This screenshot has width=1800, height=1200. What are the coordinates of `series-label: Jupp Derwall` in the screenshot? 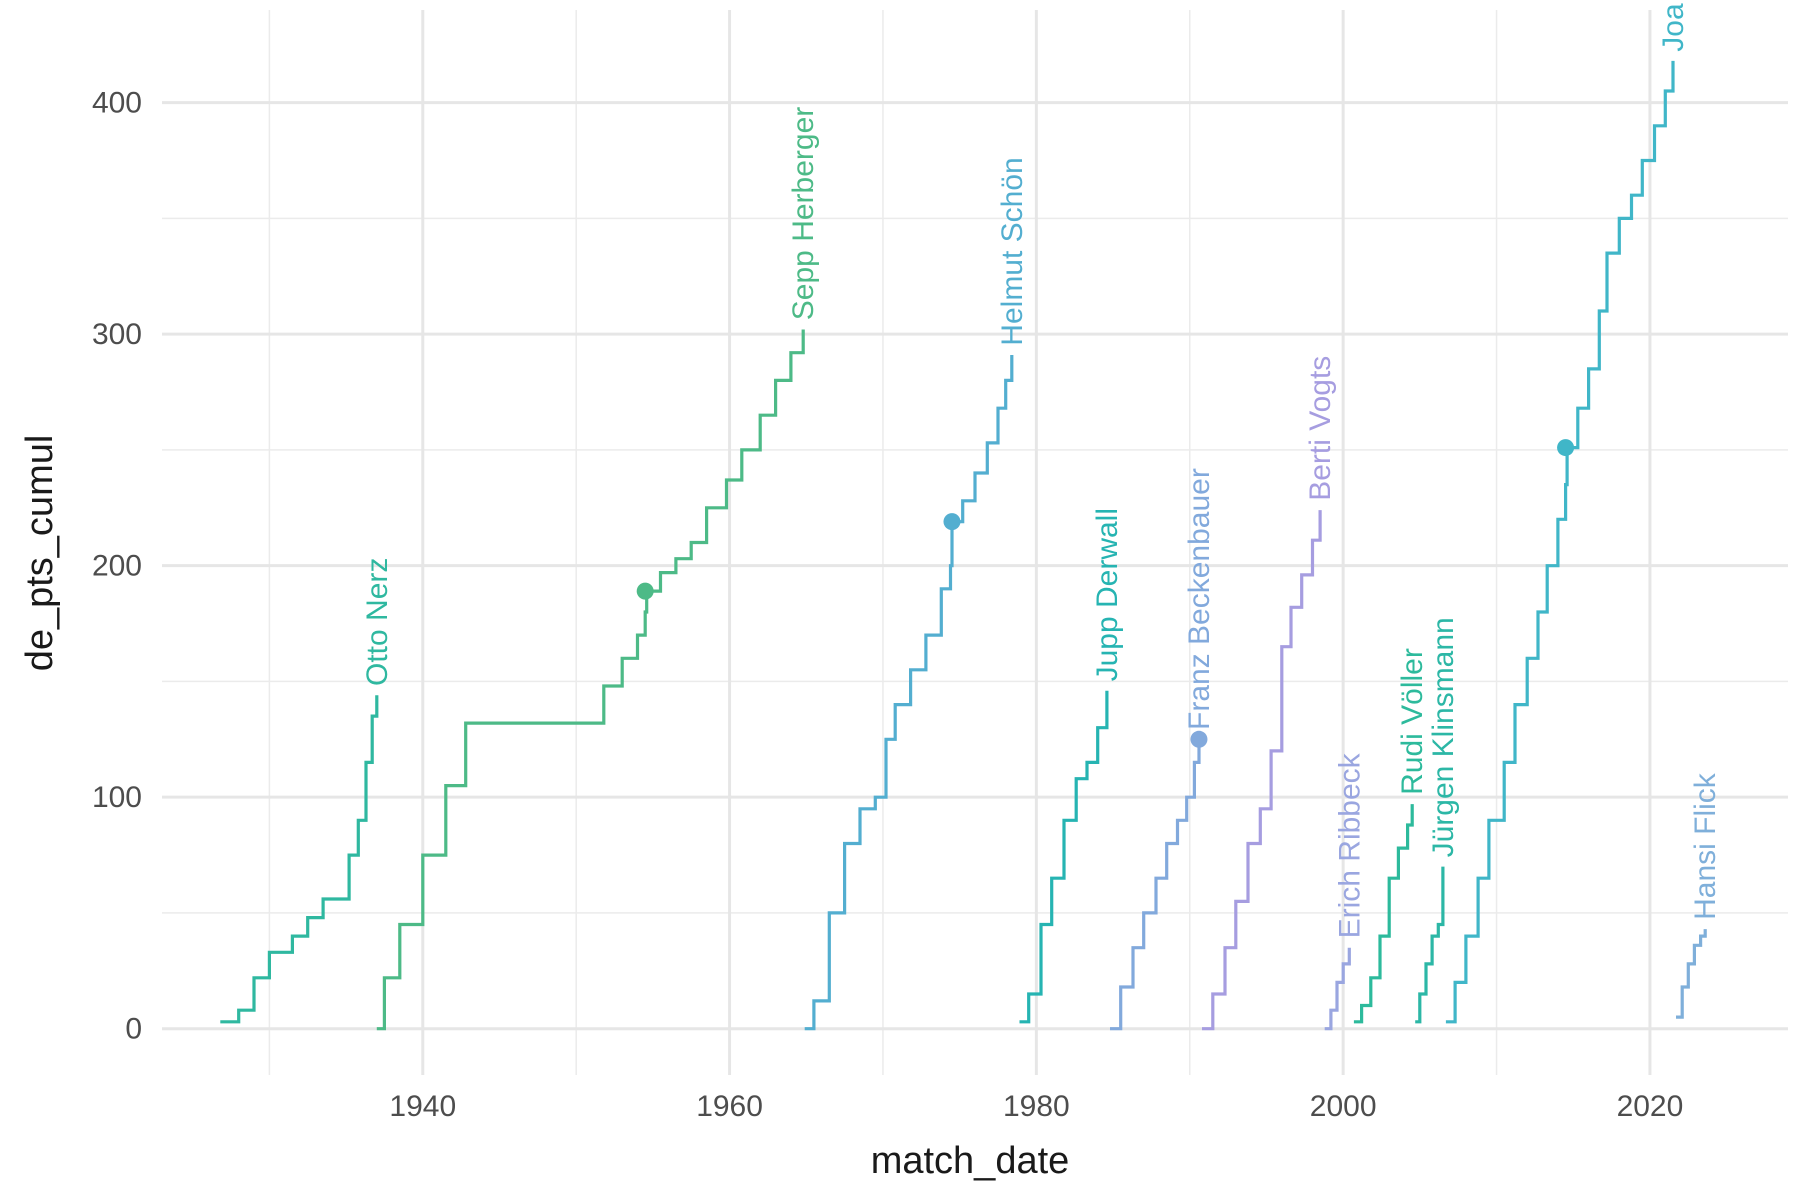 It's located at (1107, 594).